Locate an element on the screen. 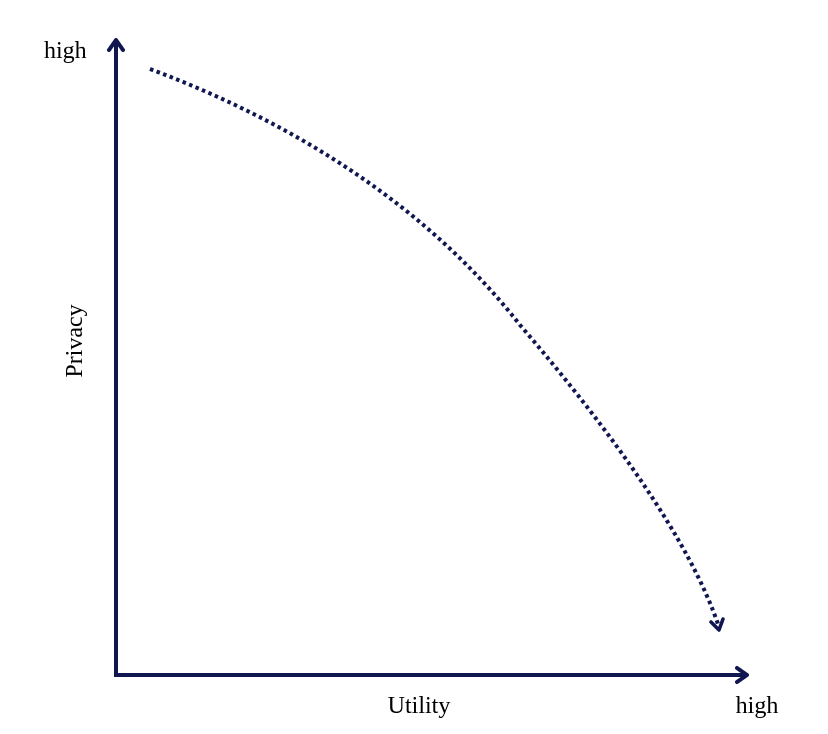 This screenshot has height=734, width=828. x-axis is located at coordinates (431, 675).